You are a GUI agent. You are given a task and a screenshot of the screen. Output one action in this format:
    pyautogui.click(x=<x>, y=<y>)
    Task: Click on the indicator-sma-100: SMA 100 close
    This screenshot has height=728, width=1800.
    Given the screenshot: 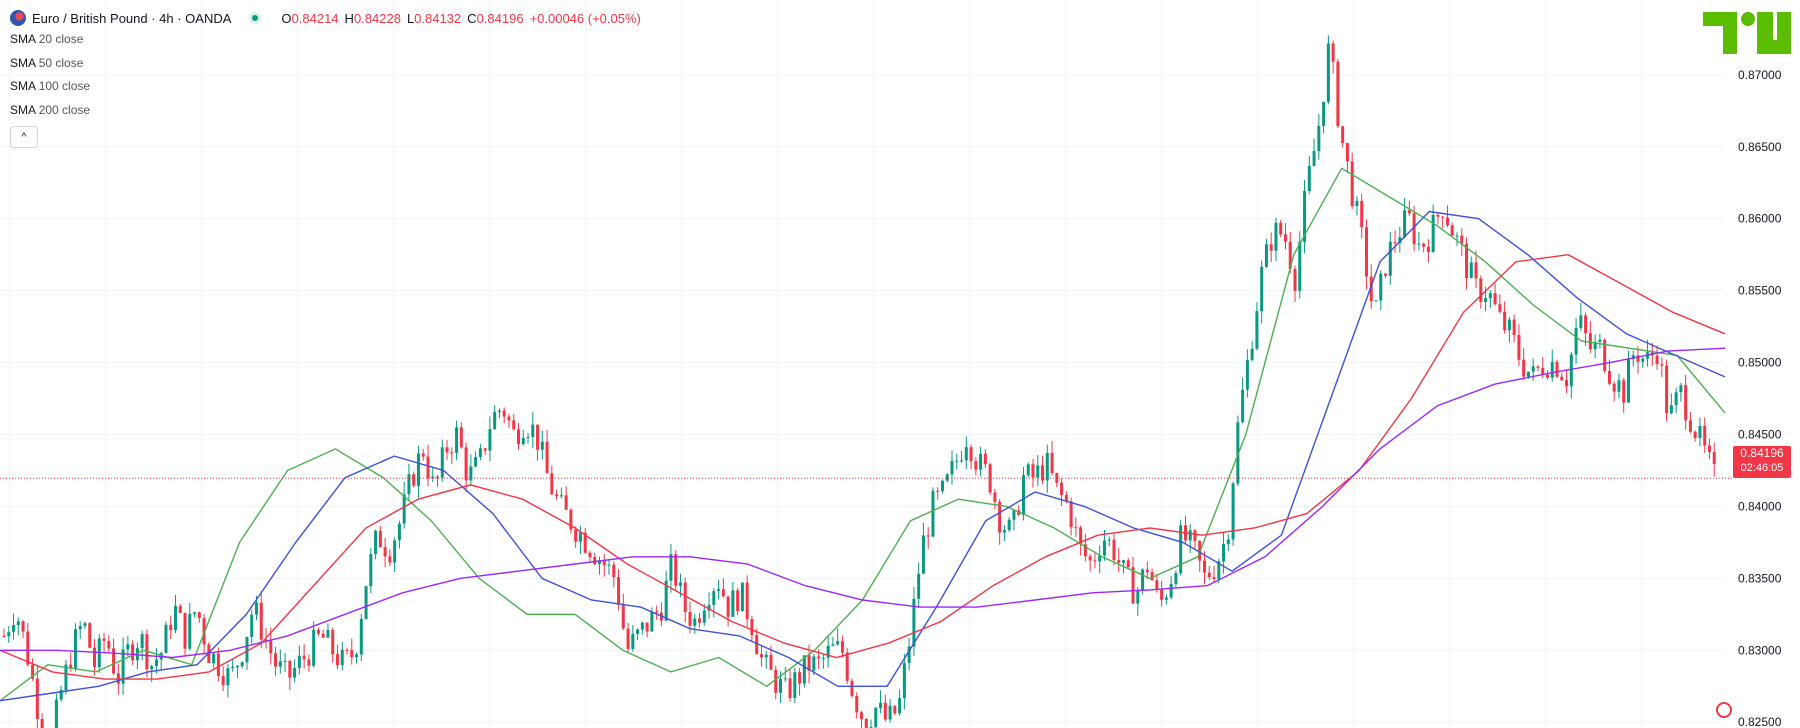 What is the action you would take?
    pyautogui.click(x=50, y=86)
    